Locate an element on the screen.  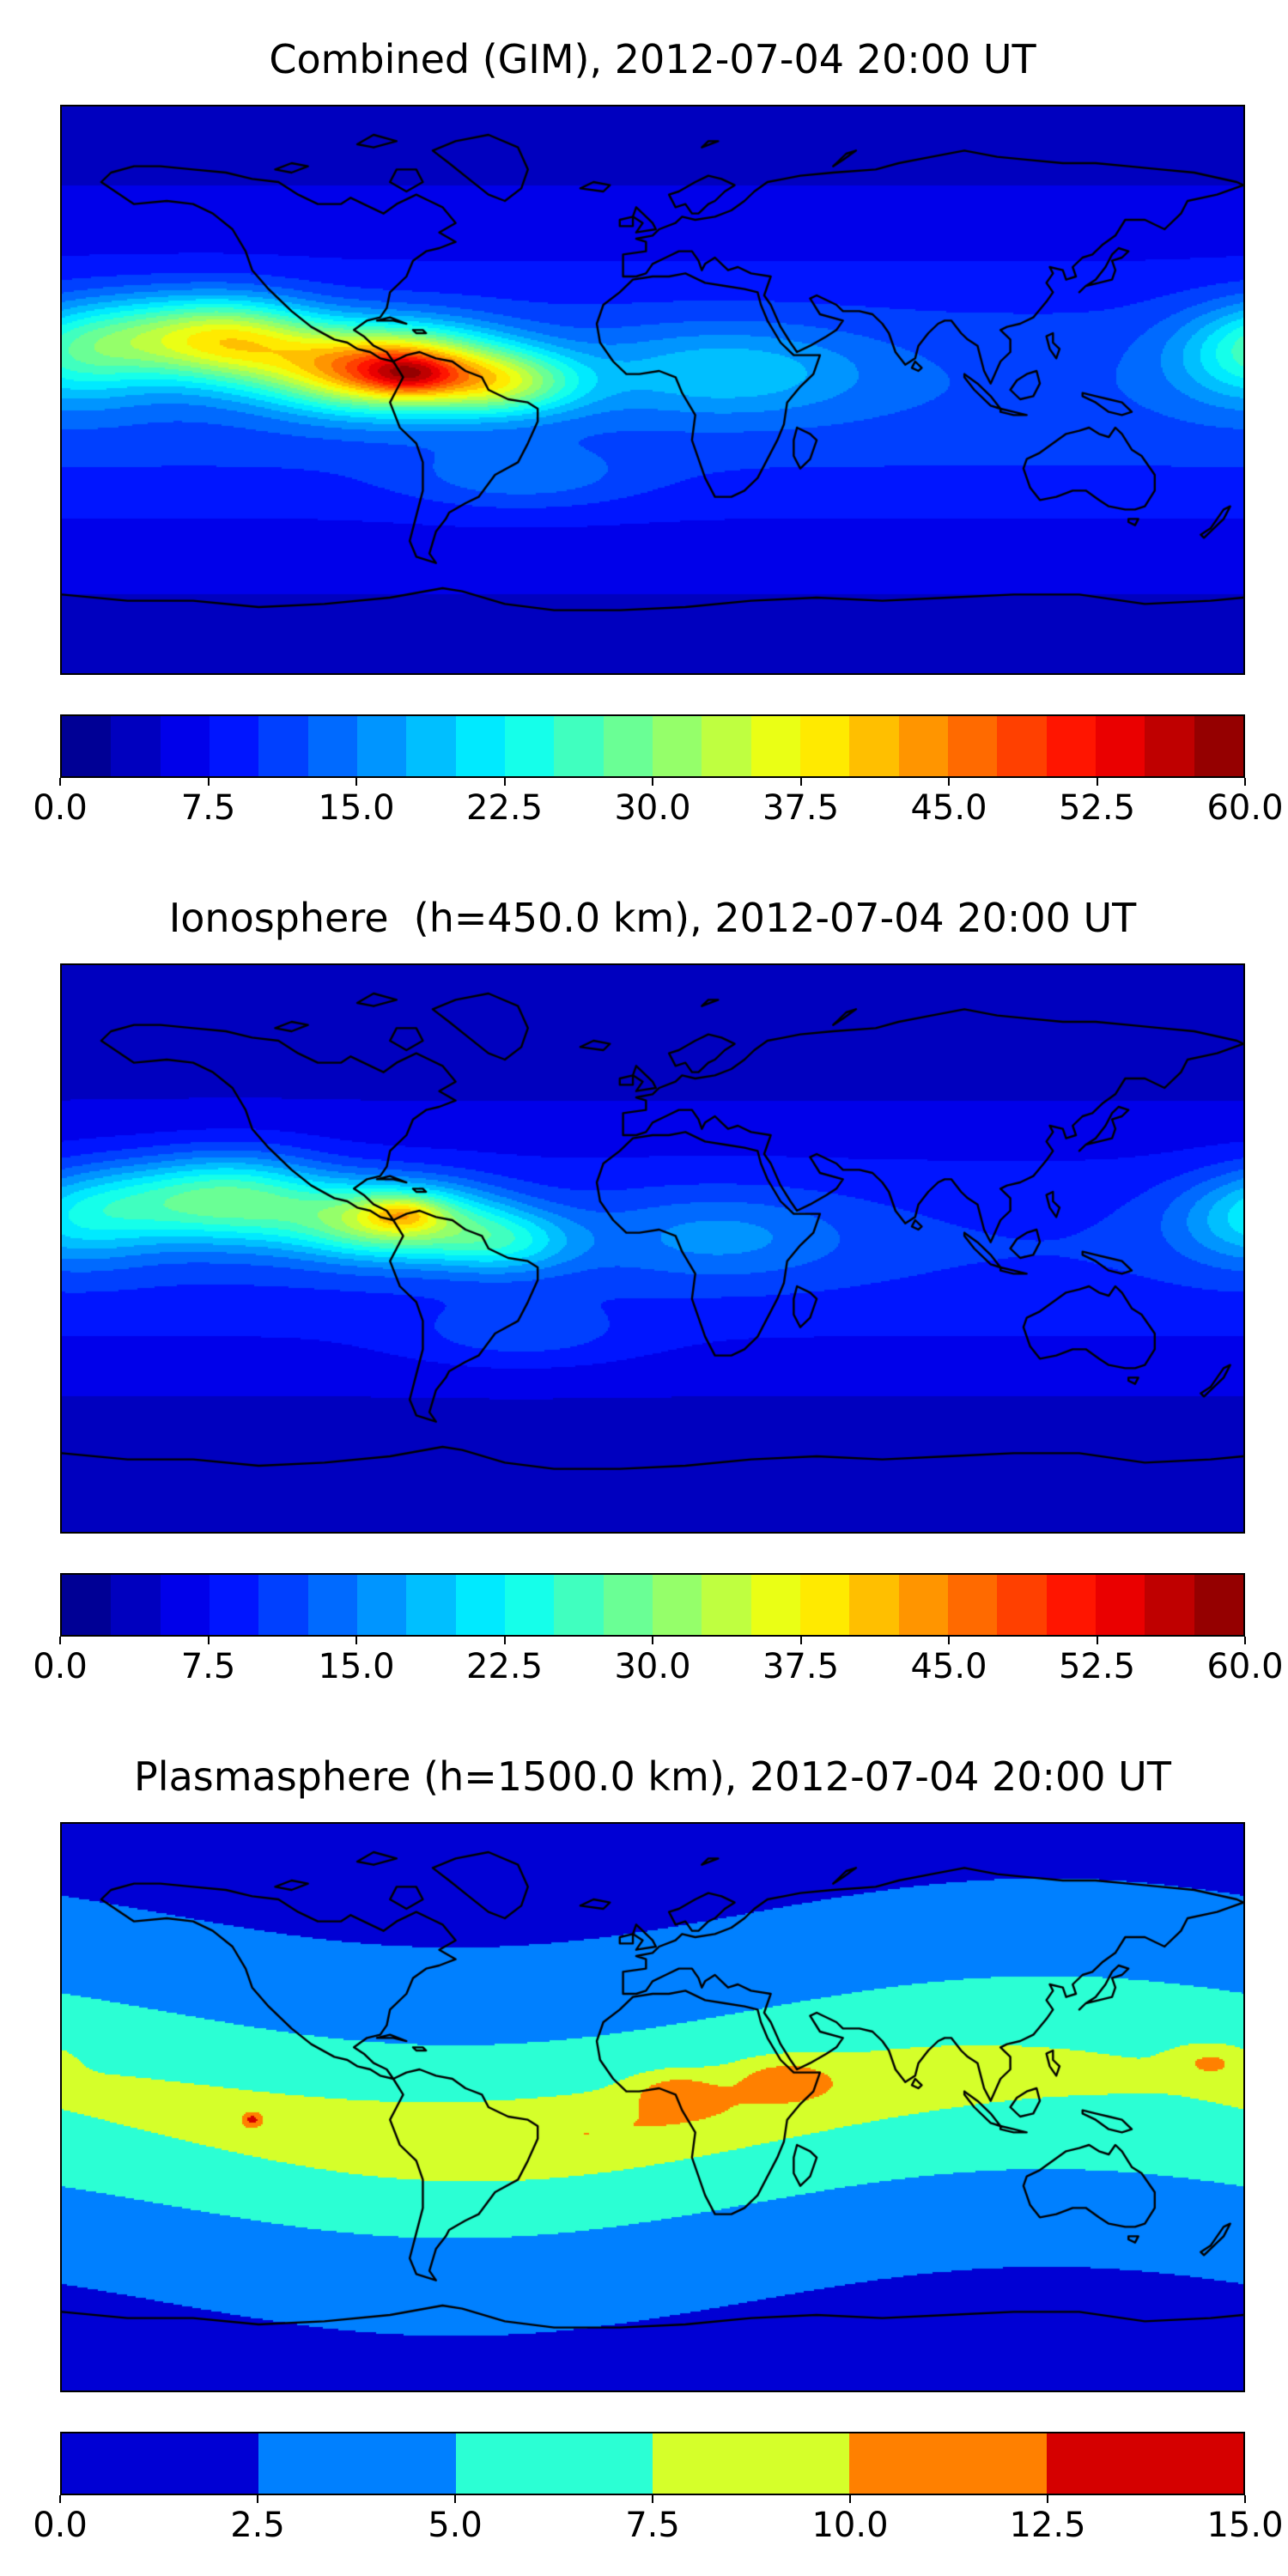
colorbar-ticks-ionosphere: 0.0 7.5 15.0 22.5 30.0 37.5 45.0 52.5 60.0 is located at coordinates (658, 1664).